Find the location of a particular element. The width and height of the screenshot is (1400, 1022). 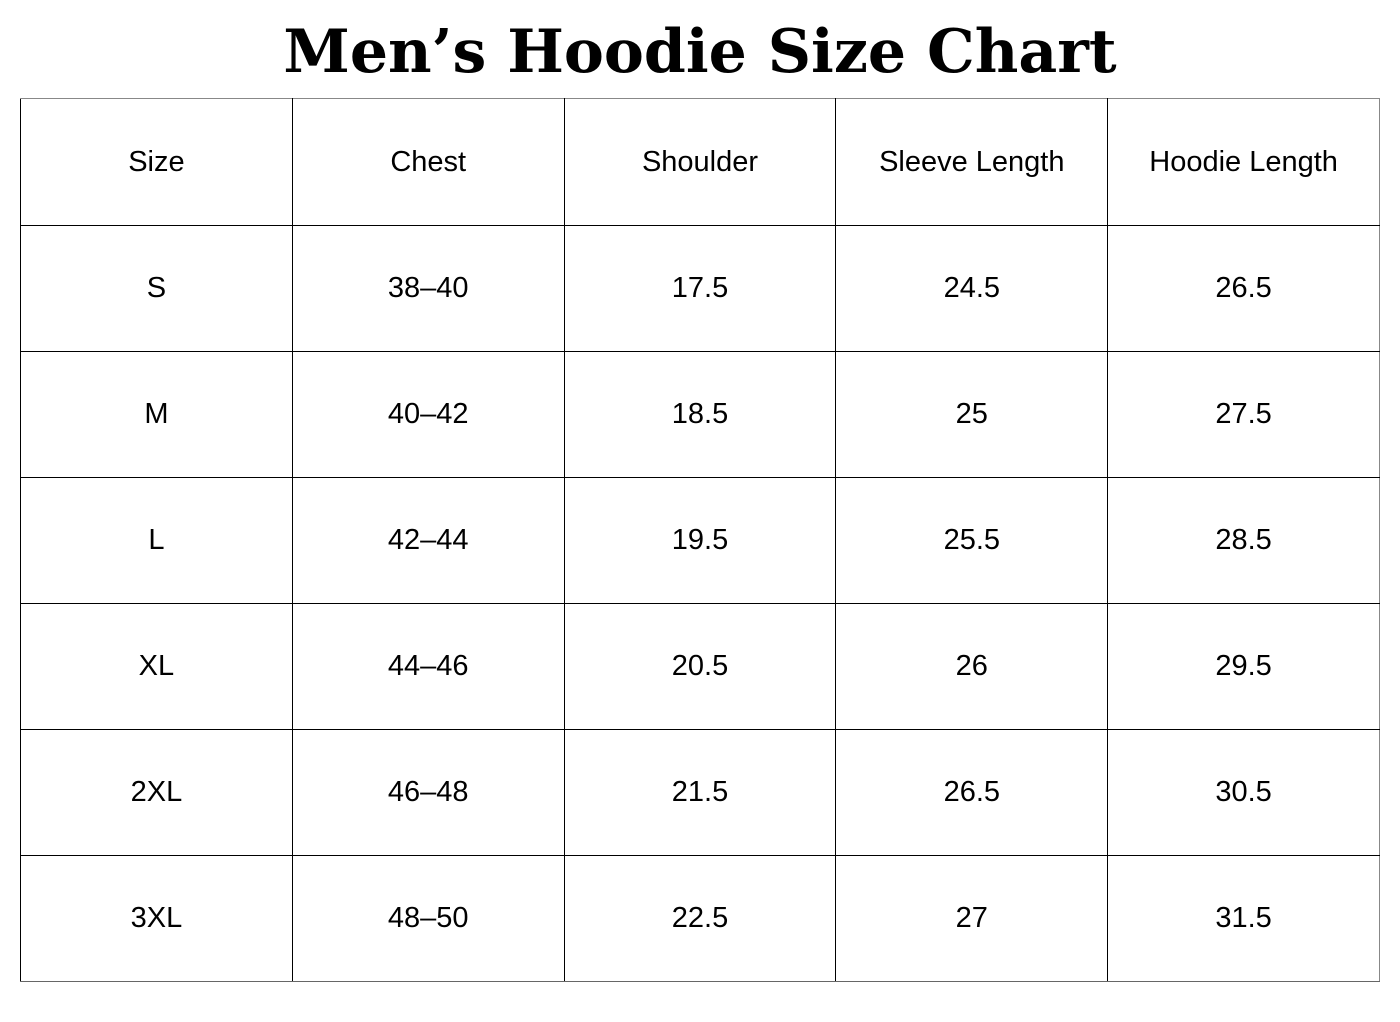

measurement-cell: 22.5 is located at coordinates (700, 918).